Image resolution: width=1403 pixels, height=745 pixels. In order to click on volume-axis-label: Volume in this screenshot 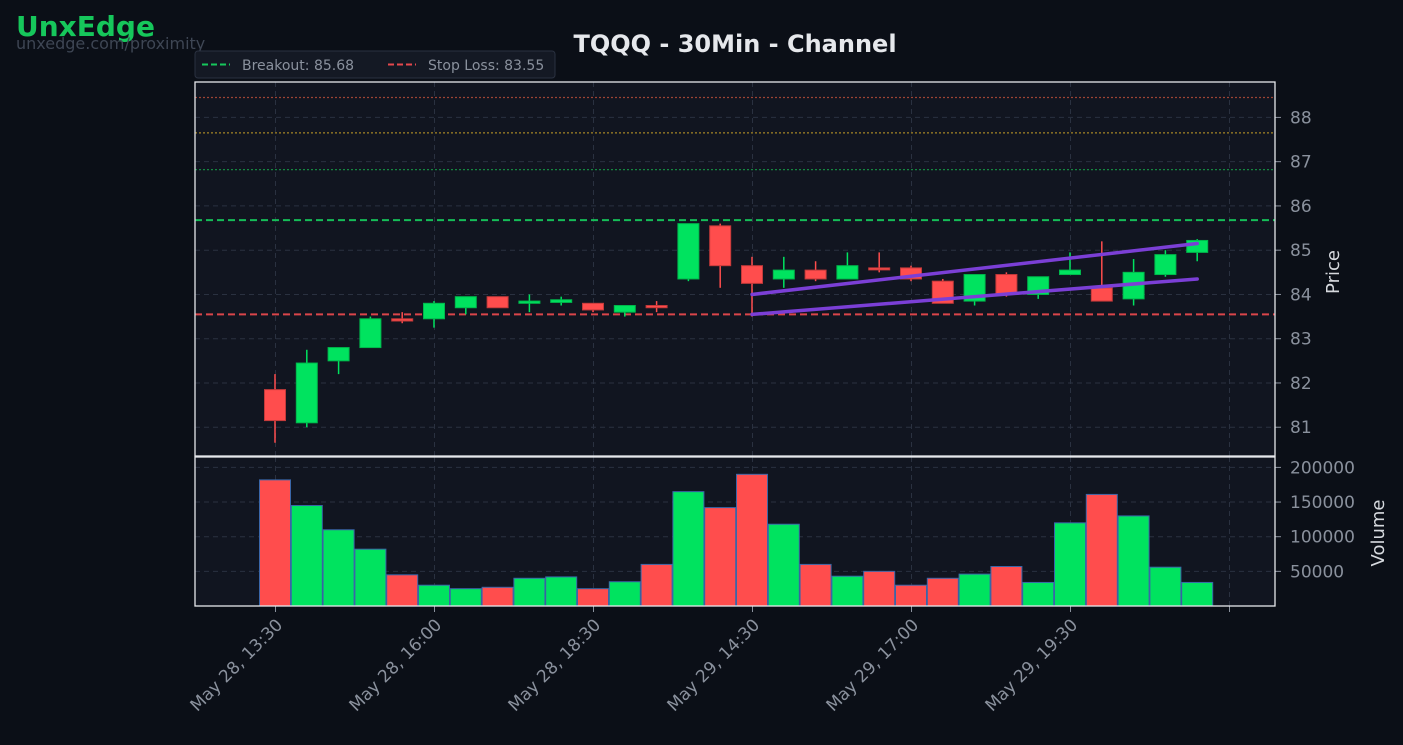, I will do `click(1378, 533)`.